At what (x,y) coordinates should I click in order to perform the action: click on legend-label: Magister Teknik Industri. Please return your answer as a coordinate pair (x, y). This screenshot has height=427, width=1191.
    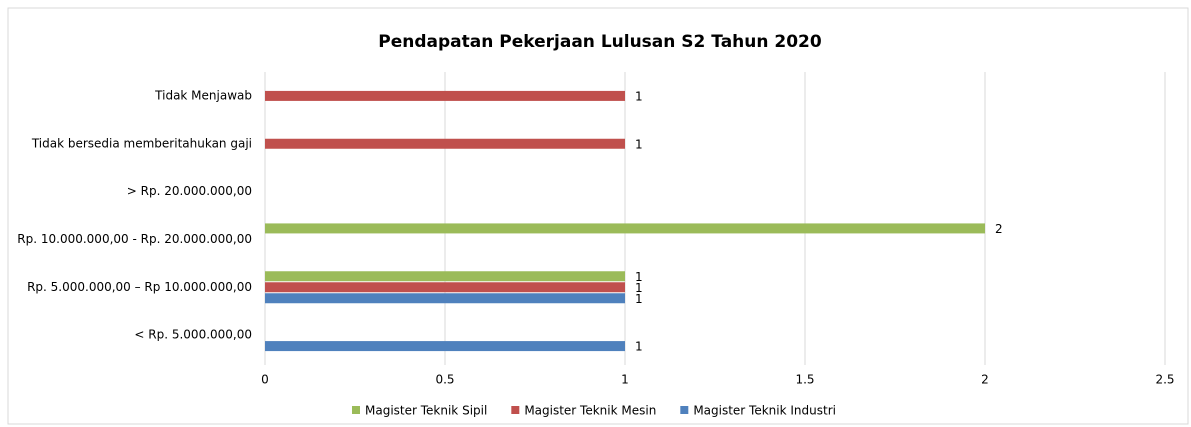
    Looking at the image, I should click on (764, 411).